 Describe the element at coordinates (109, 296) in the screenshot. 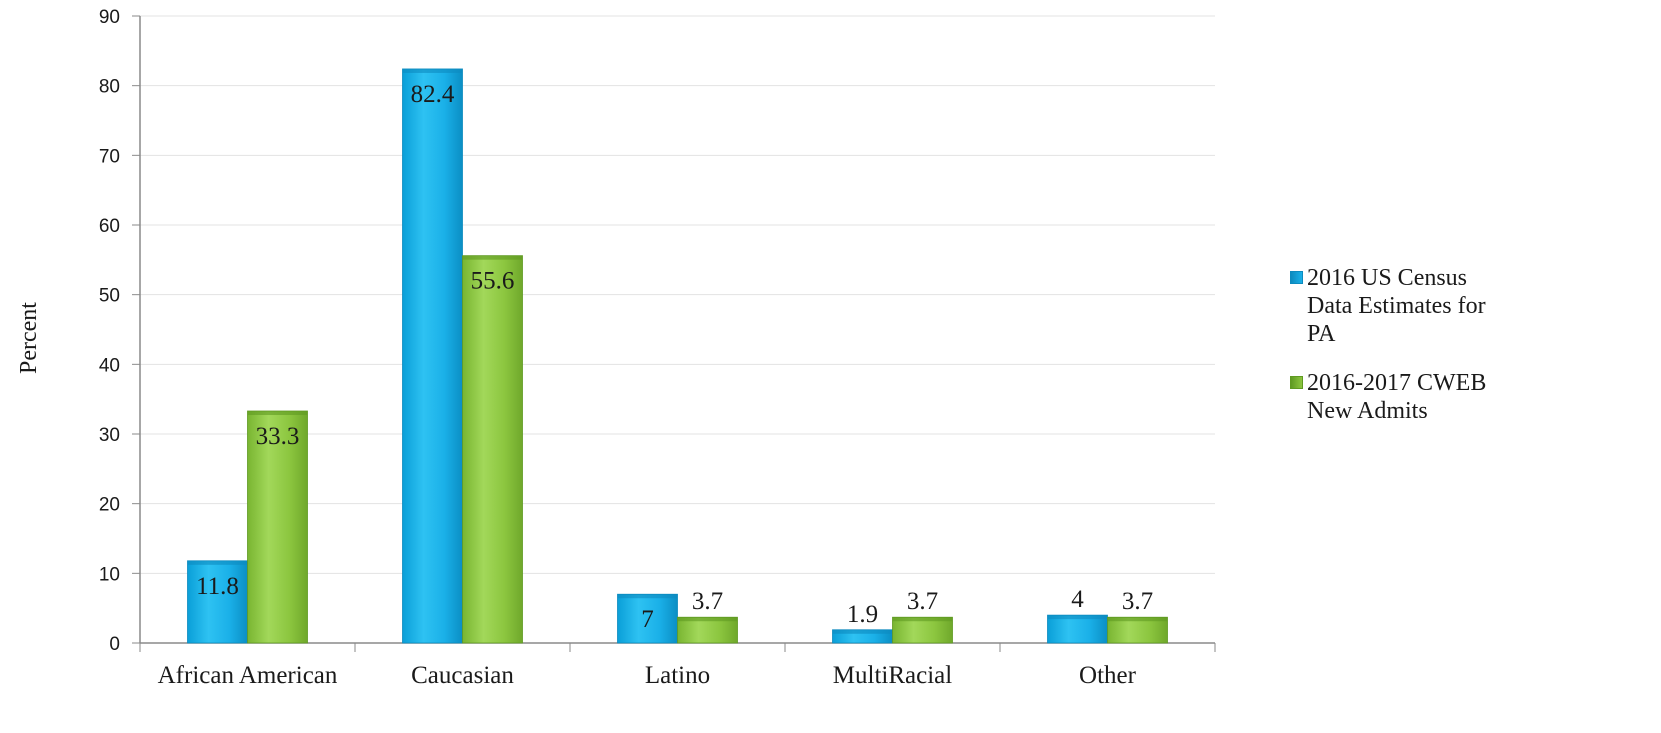

I see `y-tick-label: 50` at that location.